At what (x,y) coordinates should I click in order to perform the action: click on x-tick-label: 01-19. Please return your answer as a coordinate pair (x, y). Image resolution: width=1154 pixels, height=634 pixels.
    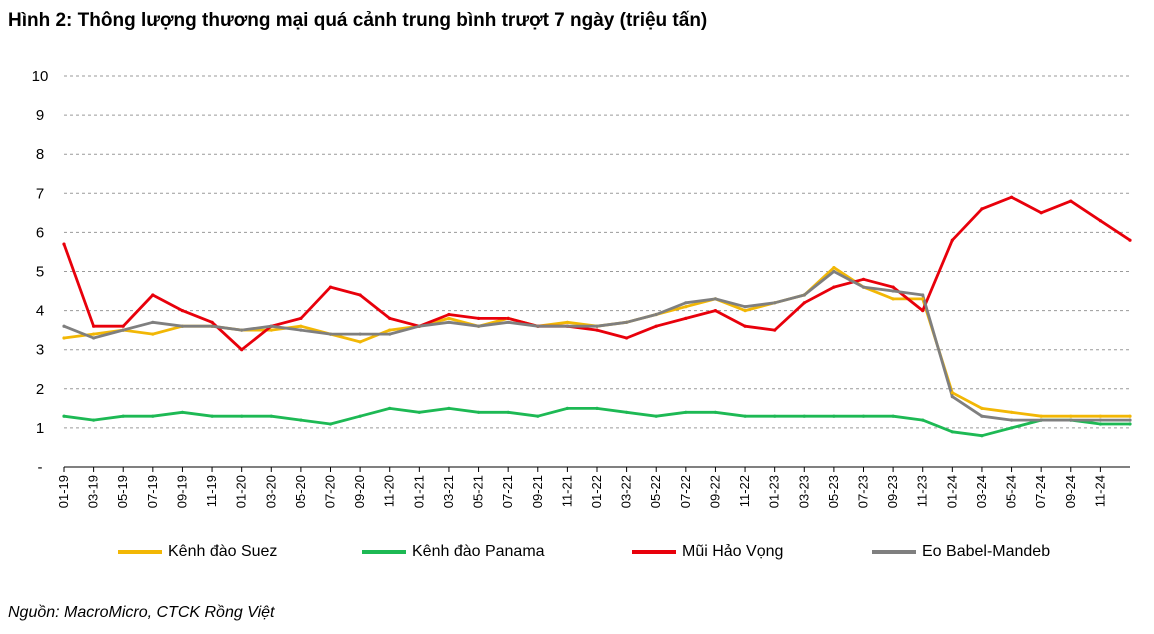
    Looking at the image, I should click on (63, 491).